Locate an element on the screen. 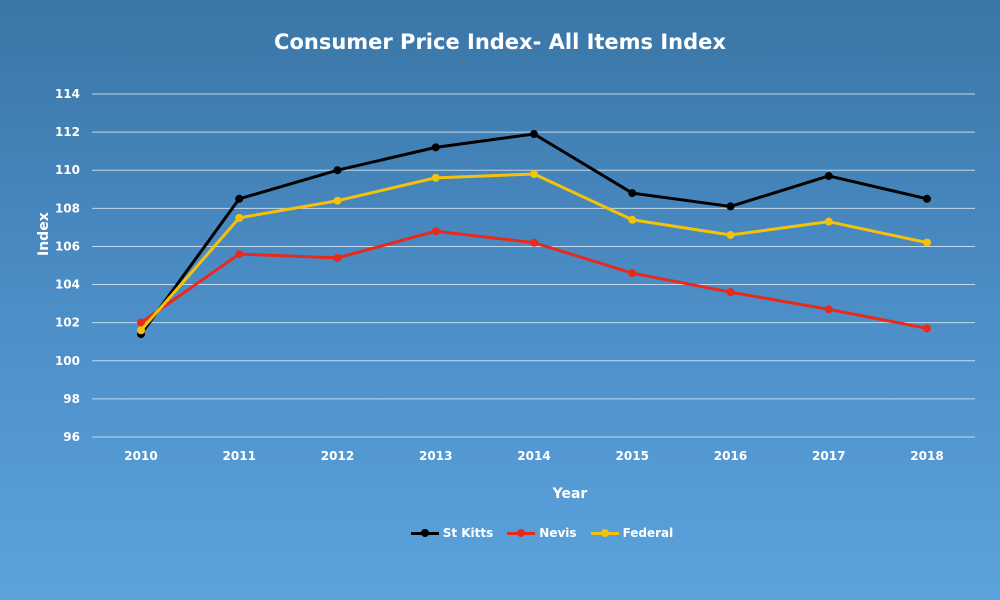 The image size is (1000, 600). legend-label: St Kitts is located at coordinates (468, 533).